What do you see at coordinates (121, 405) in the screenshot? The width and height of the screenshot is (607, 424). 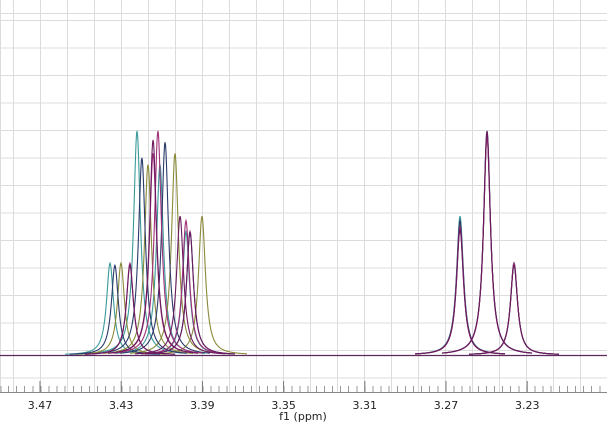 I see `x-tick-label: 3.43` at bounding box center [121, 405].